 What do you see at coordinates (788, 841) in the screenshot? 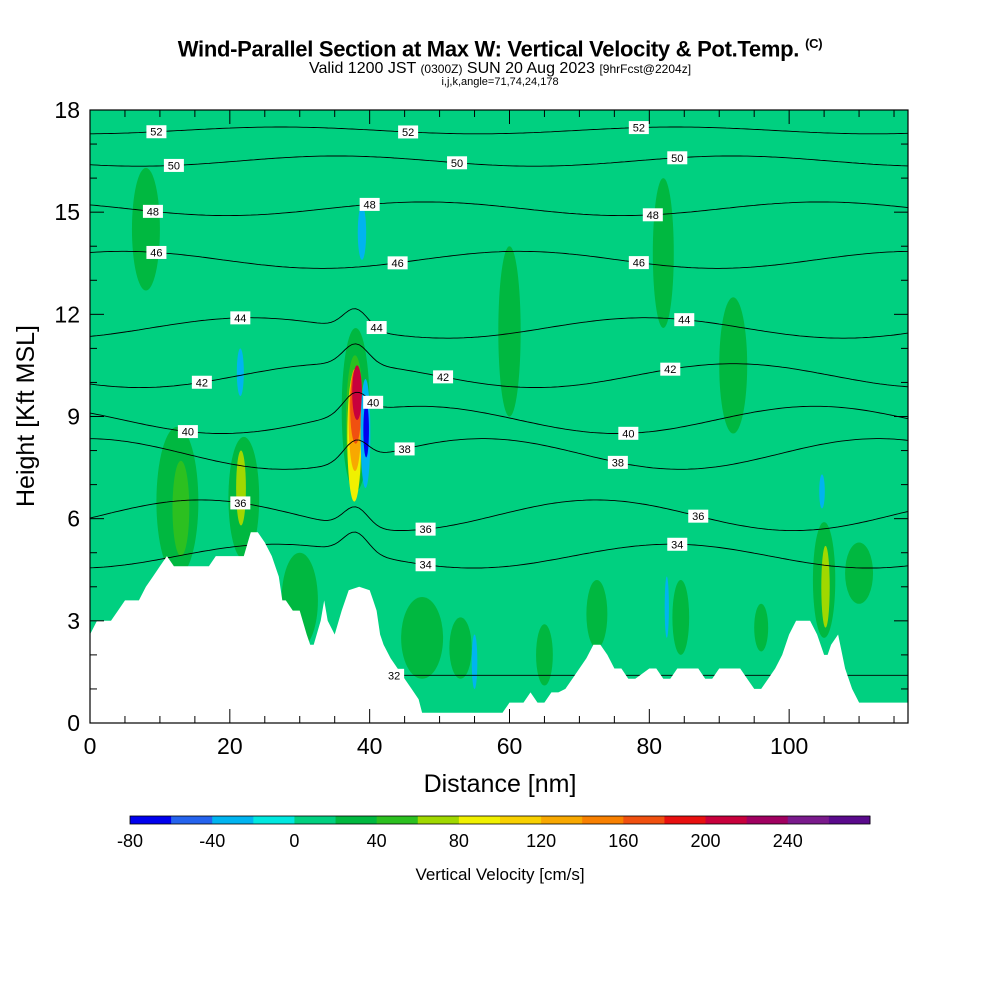
I see `colorbar-tick-label: 240` at bounding box center [788, 841].